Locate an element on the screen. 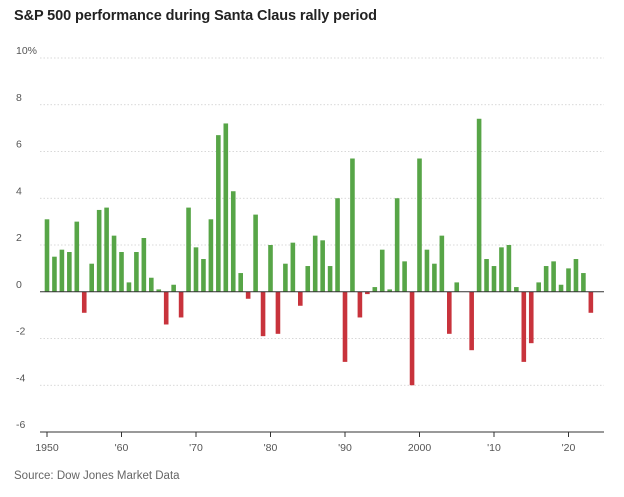  y-tick-label: 0 is located at coordinates (19, 285).